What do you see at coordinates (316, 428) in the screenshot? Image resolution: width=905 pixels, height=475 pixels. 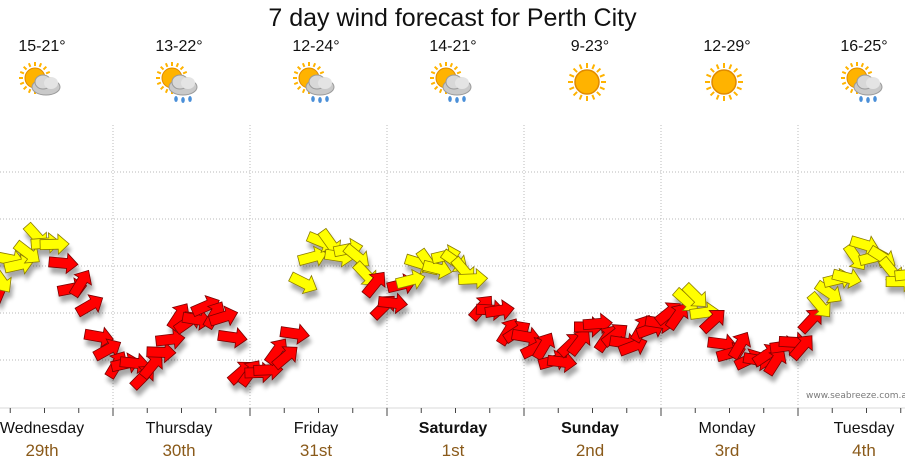 I see `day-name: Friday` at bounding box center [316, 428].